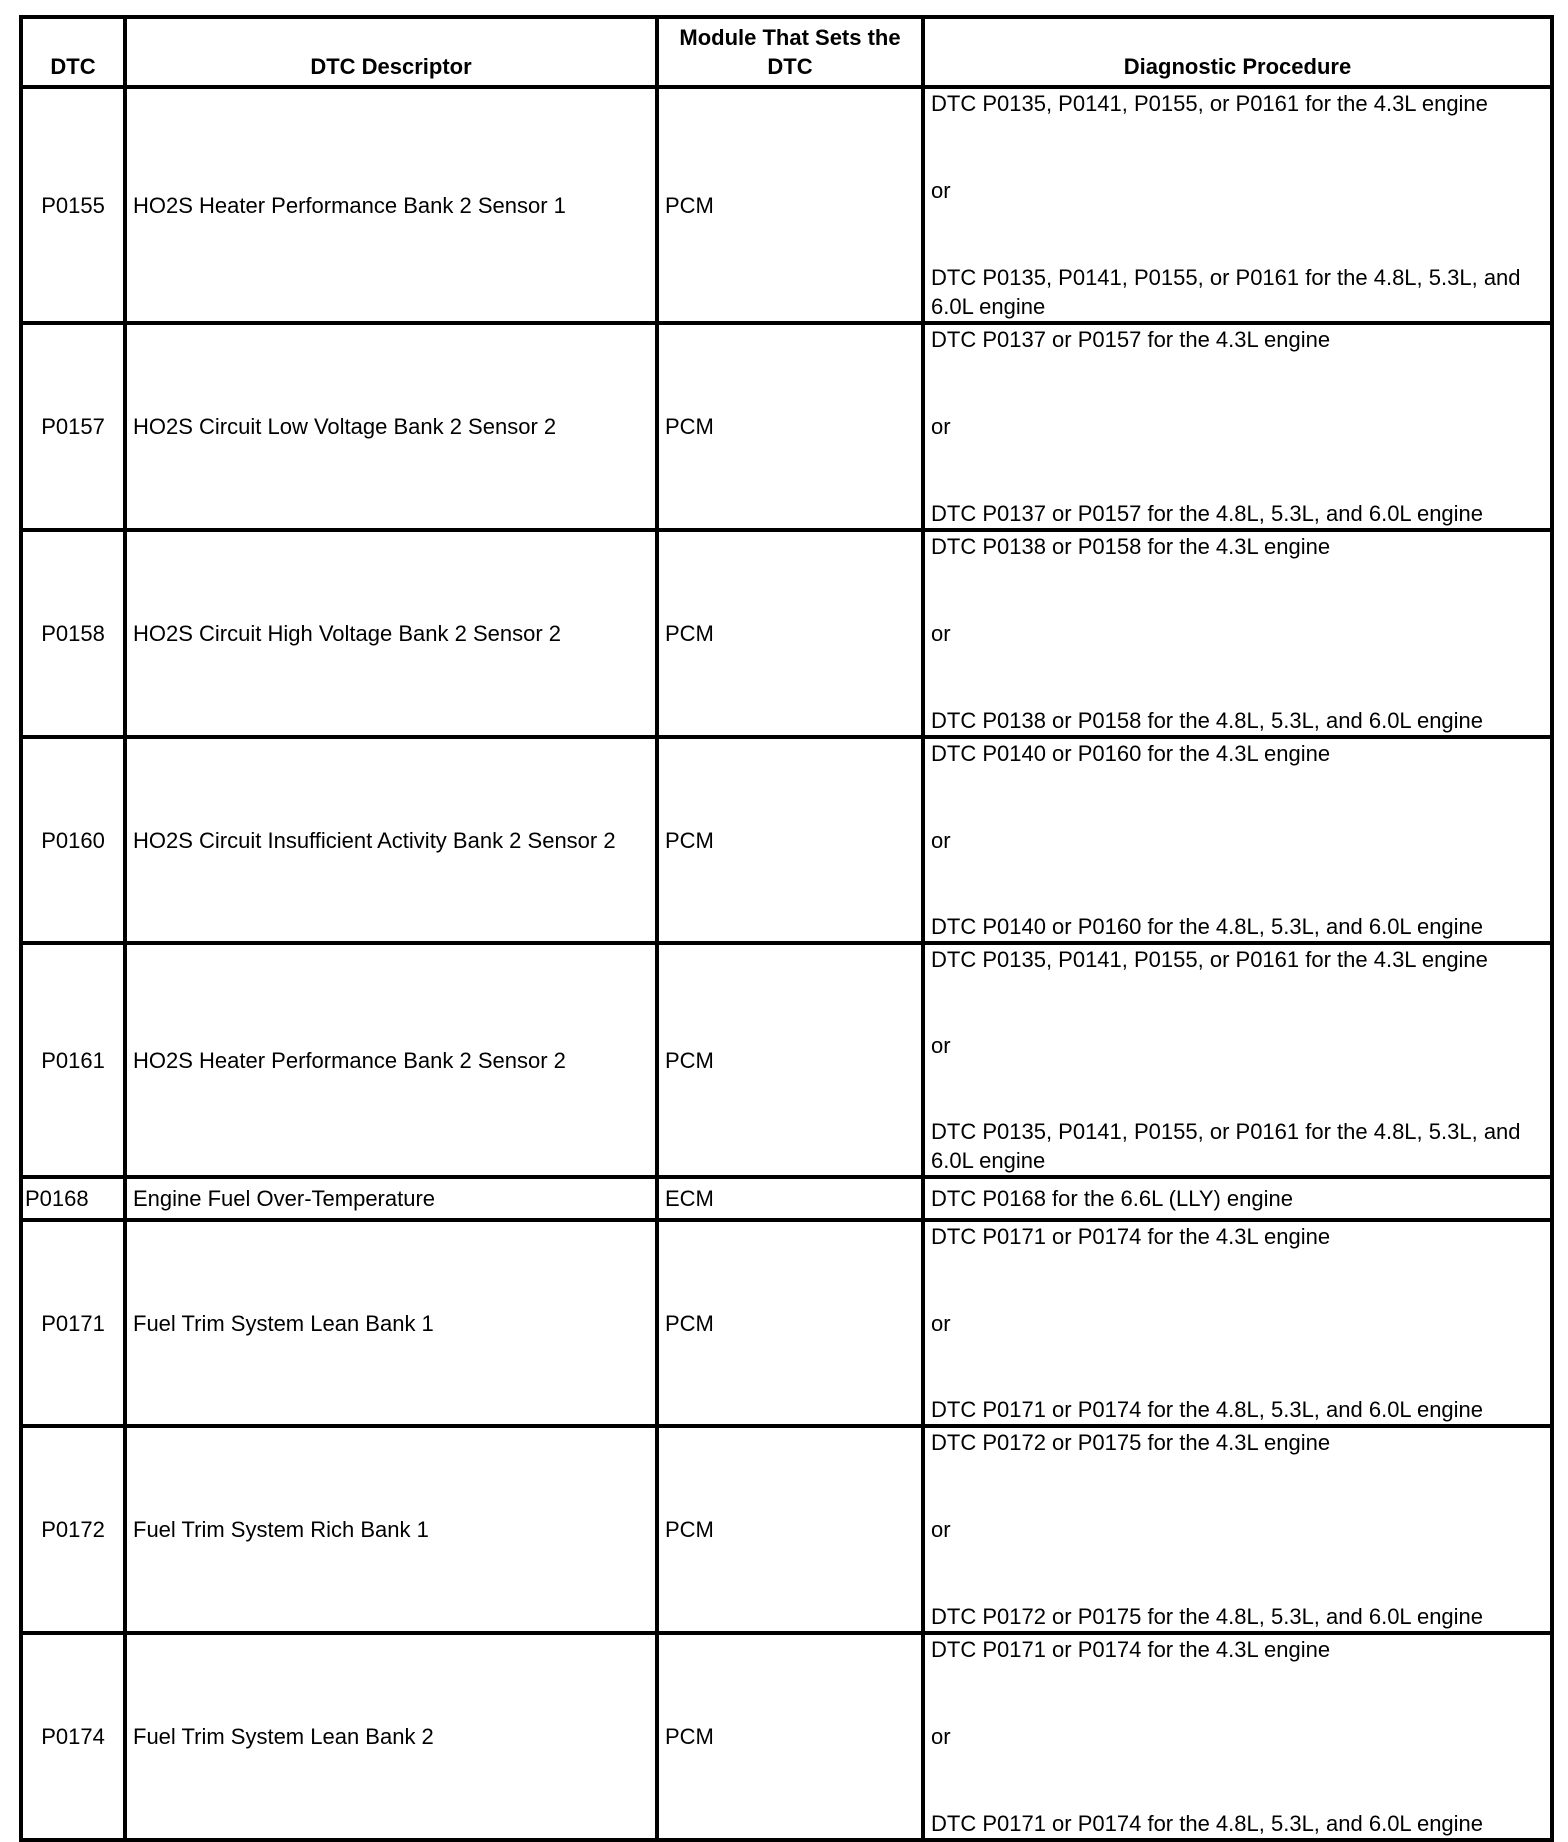  Describe the element at coordinates (73, 1529) in the screenshot. I see `dtc-code: P0172` at that location.